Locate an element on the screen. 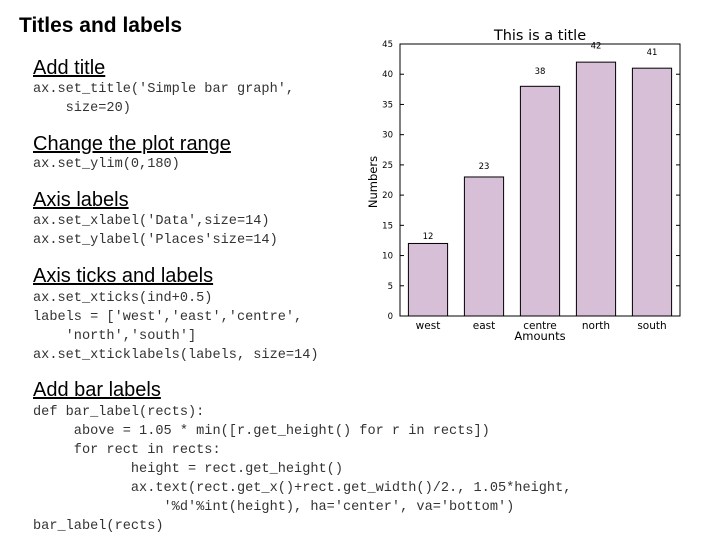  slide-title: Titles and labels is located at coordinates (101, 25).